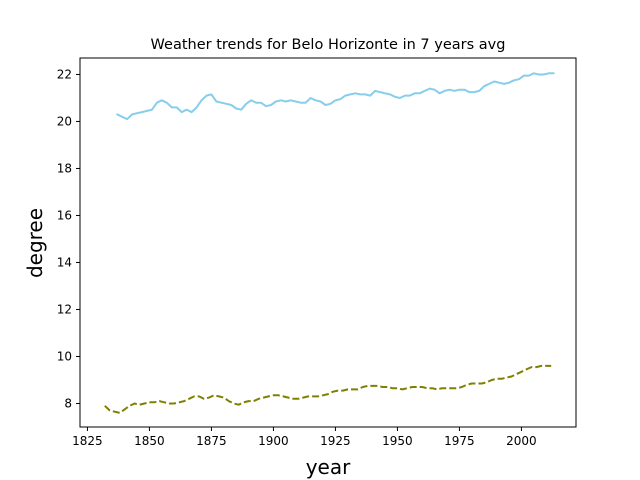  I want to click on x-tick-label: 2000, so click(521, 441).